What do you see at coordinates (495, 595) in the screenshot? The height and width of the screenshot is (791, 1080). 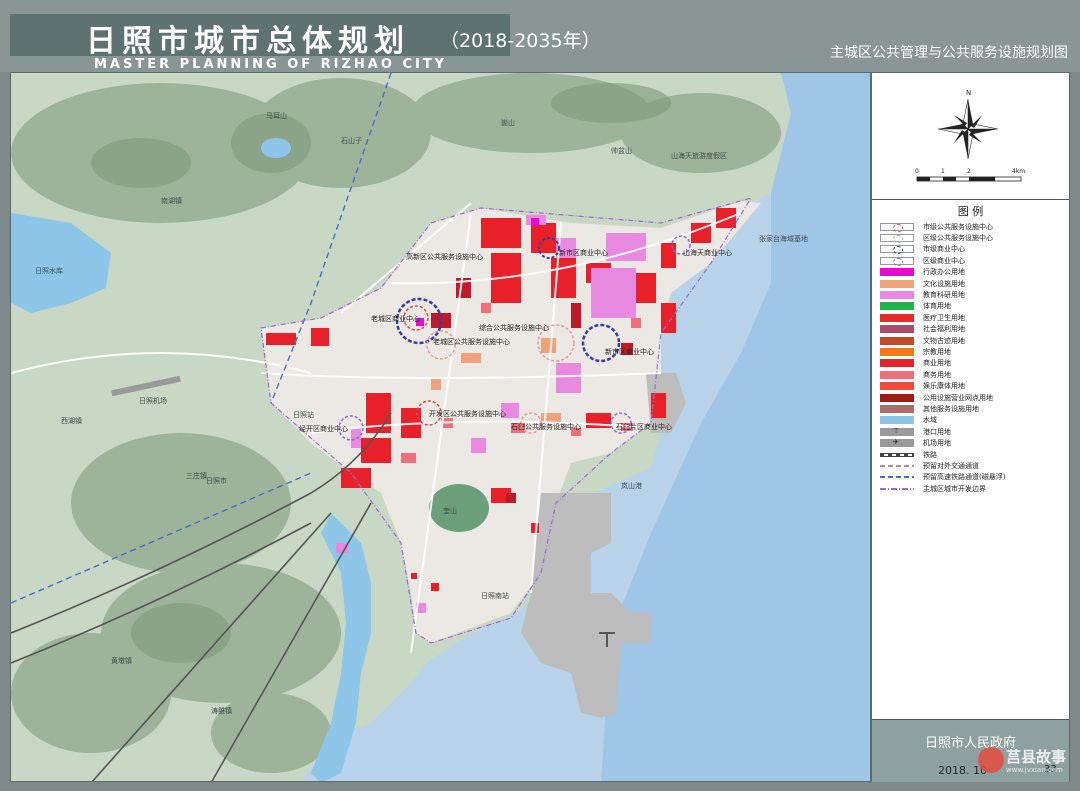 I see `map-label-place: 日照南站` at bounding box center [495, 595].